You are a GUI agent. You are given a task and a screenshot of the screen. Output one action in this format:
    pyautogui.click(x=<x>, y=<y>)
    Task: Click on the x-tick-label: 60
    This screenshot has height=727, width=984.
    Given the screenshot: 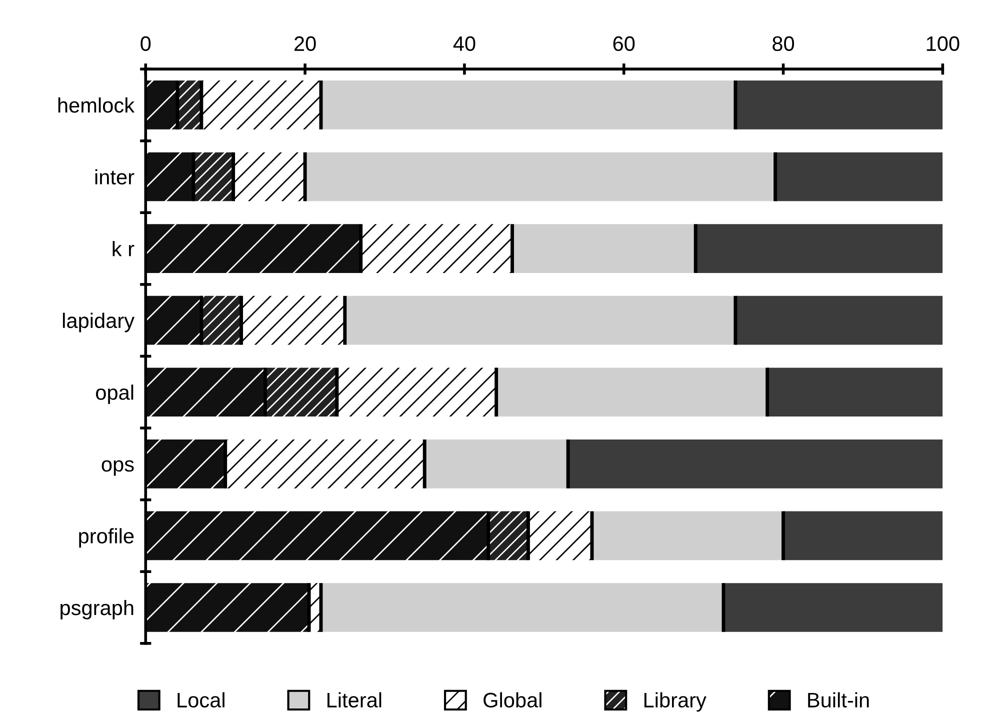 What is the action you would take?
    pyautogui.click(x=624, y=44)
    